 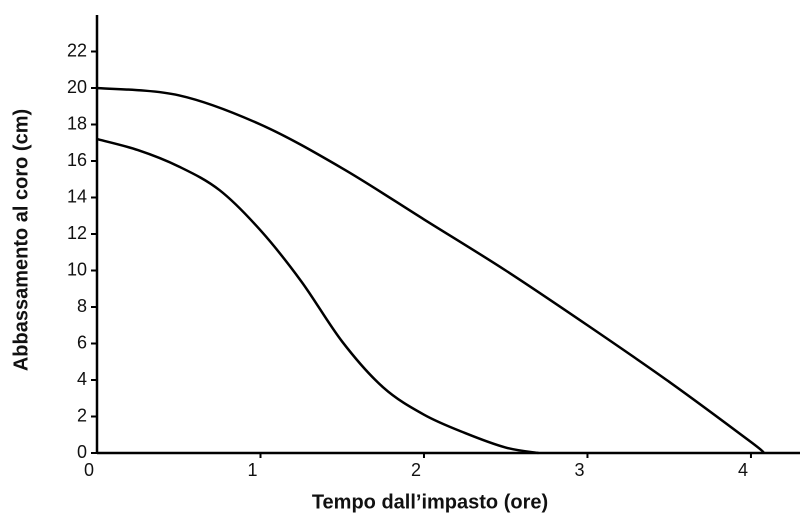 What do you see at coordinates (89, 470) in the screenshot?
I see `x-tick-label: 0` at bounding box center [89, 470].